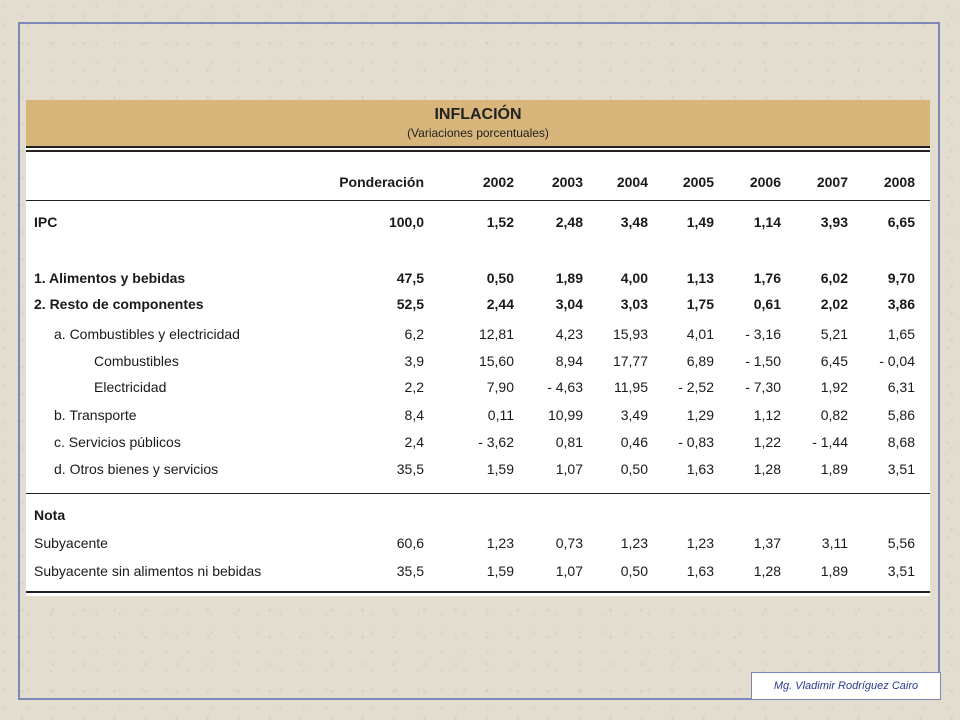  Describe the element at coordinates (496, 334) in the screenshot. I see `table-cell: 12,81` at that location.